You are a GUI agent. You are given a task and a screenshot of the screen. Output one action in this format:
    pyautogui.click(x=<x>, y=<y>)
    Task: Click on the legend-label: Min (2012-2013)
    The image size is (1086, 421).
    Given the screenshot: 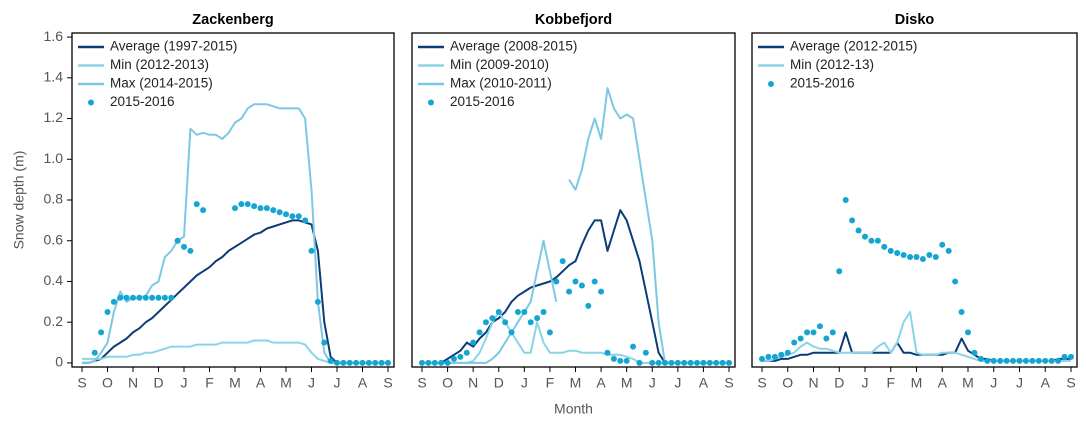 What is the action you would take?
    pyautogui.click(x=159, y=64)
    